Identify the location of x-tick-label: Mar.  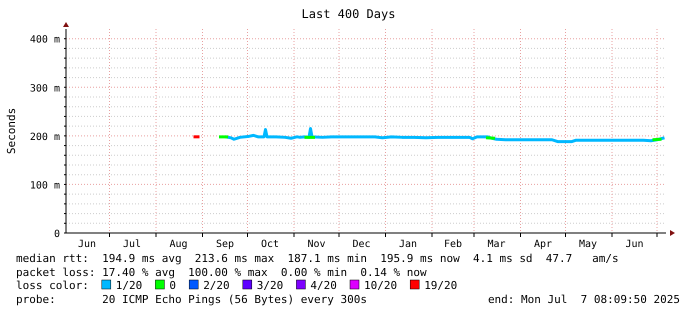
(496, 244).